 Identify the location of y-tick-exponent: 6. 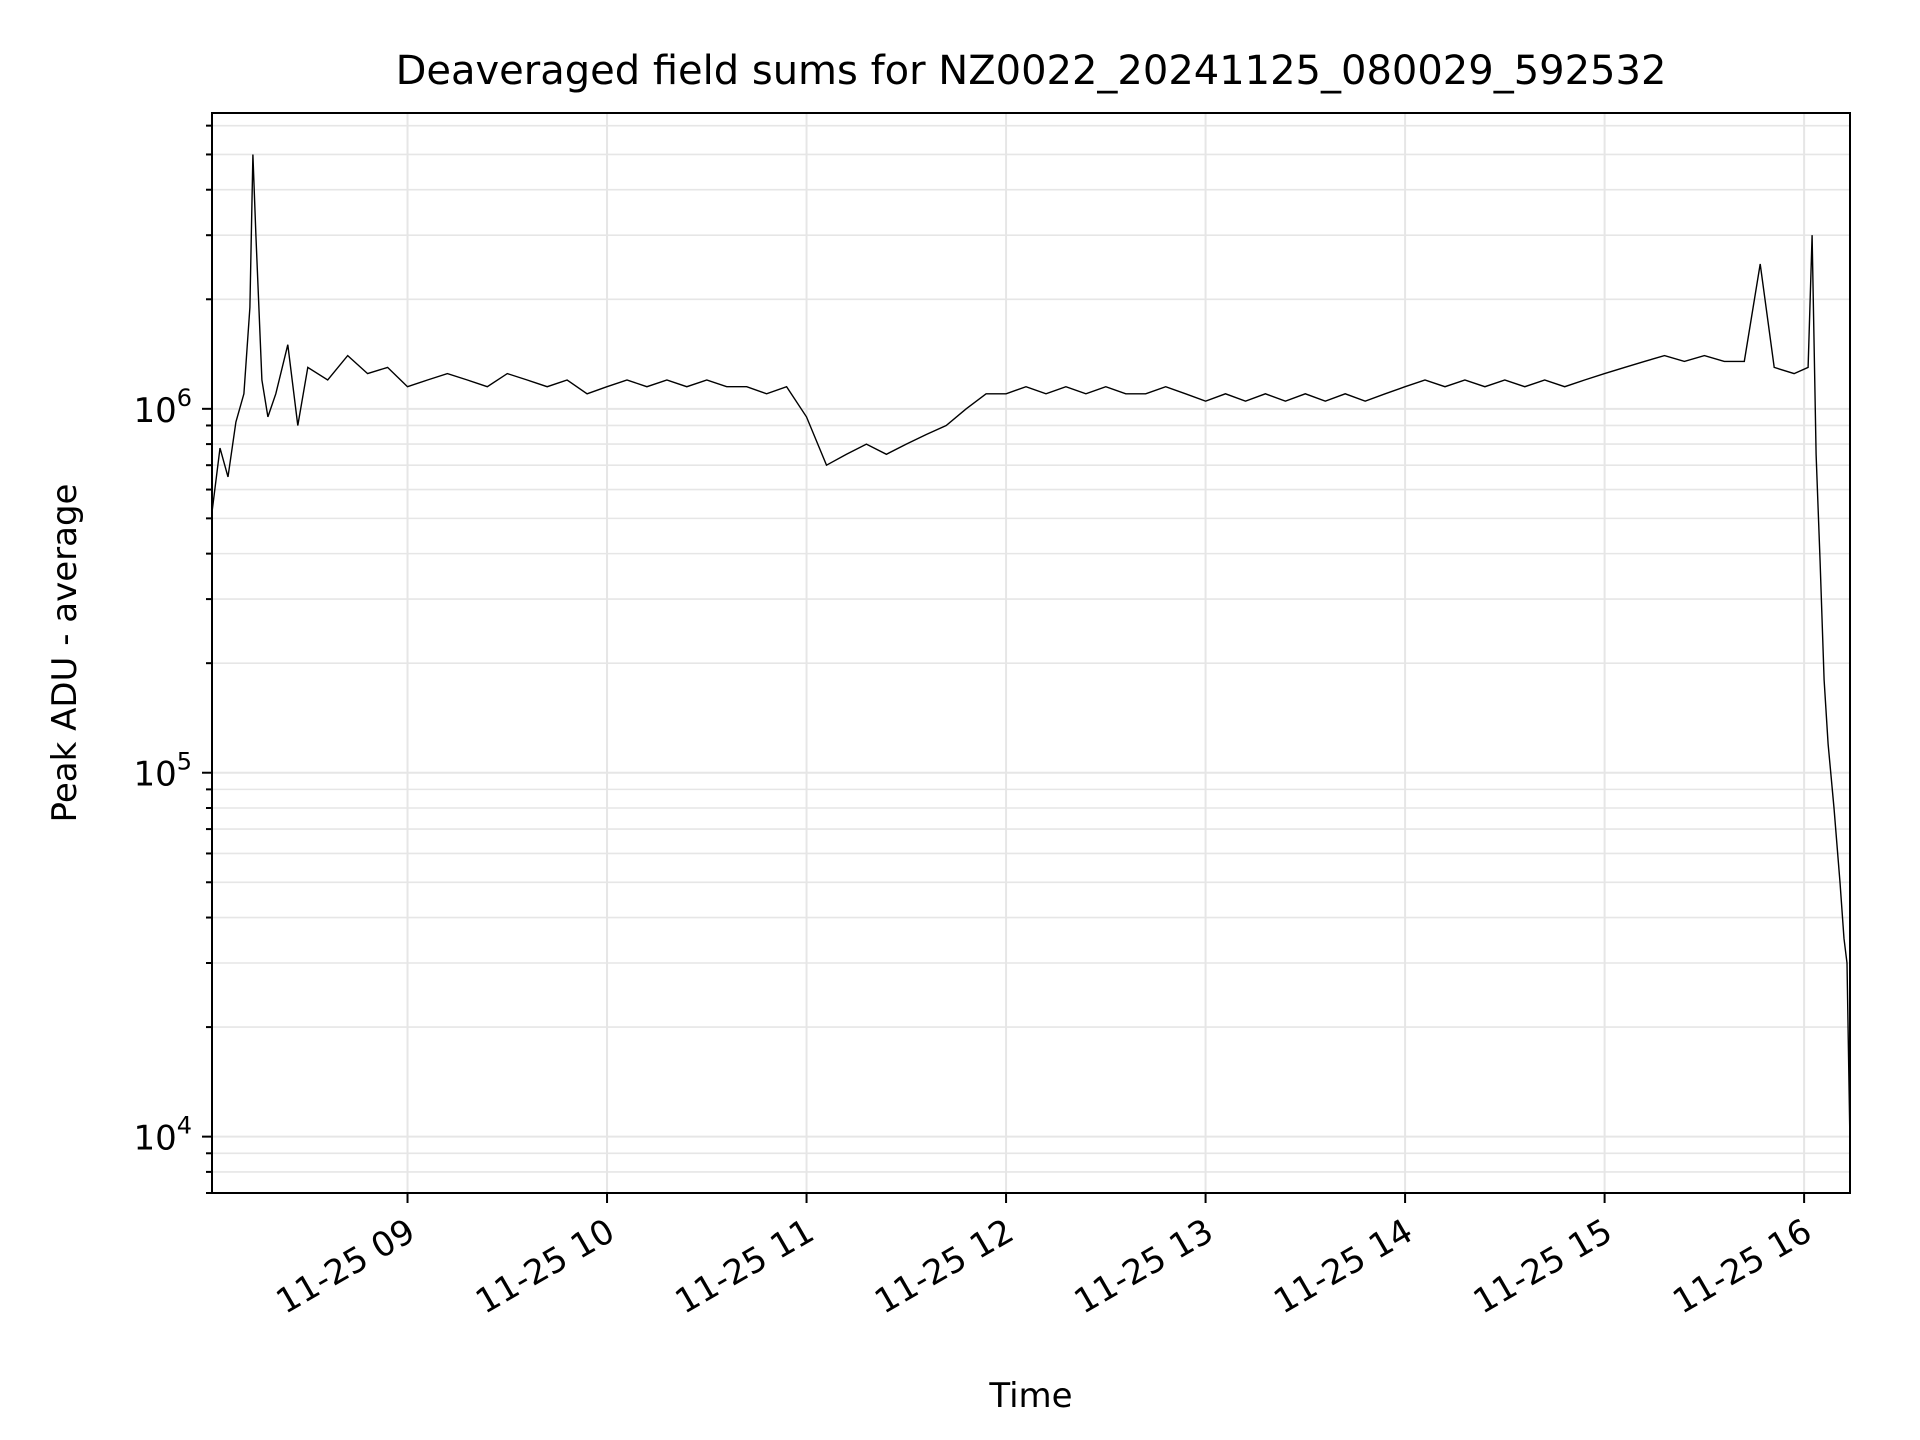
(184, 398).